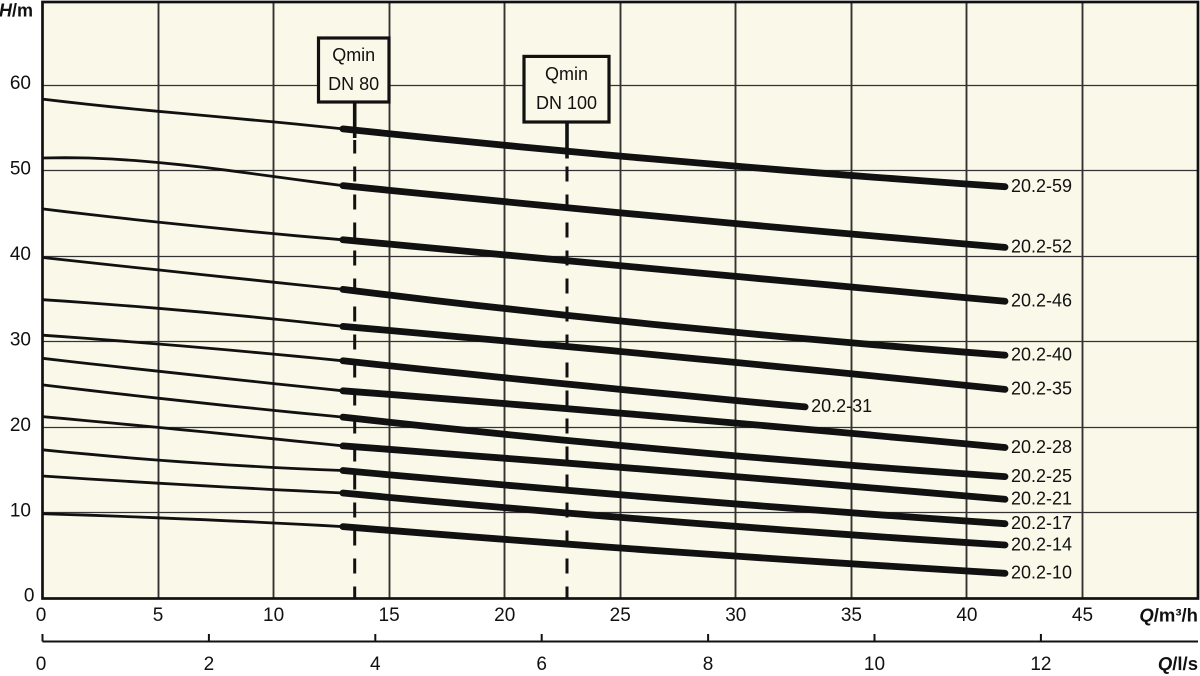 Image resolution: width=1200 pixels, height=676 pixels. What do you see at coordinates (541, 664) in the screenshot?
I see `svg-text: 6` at bounding box center [541, 664].